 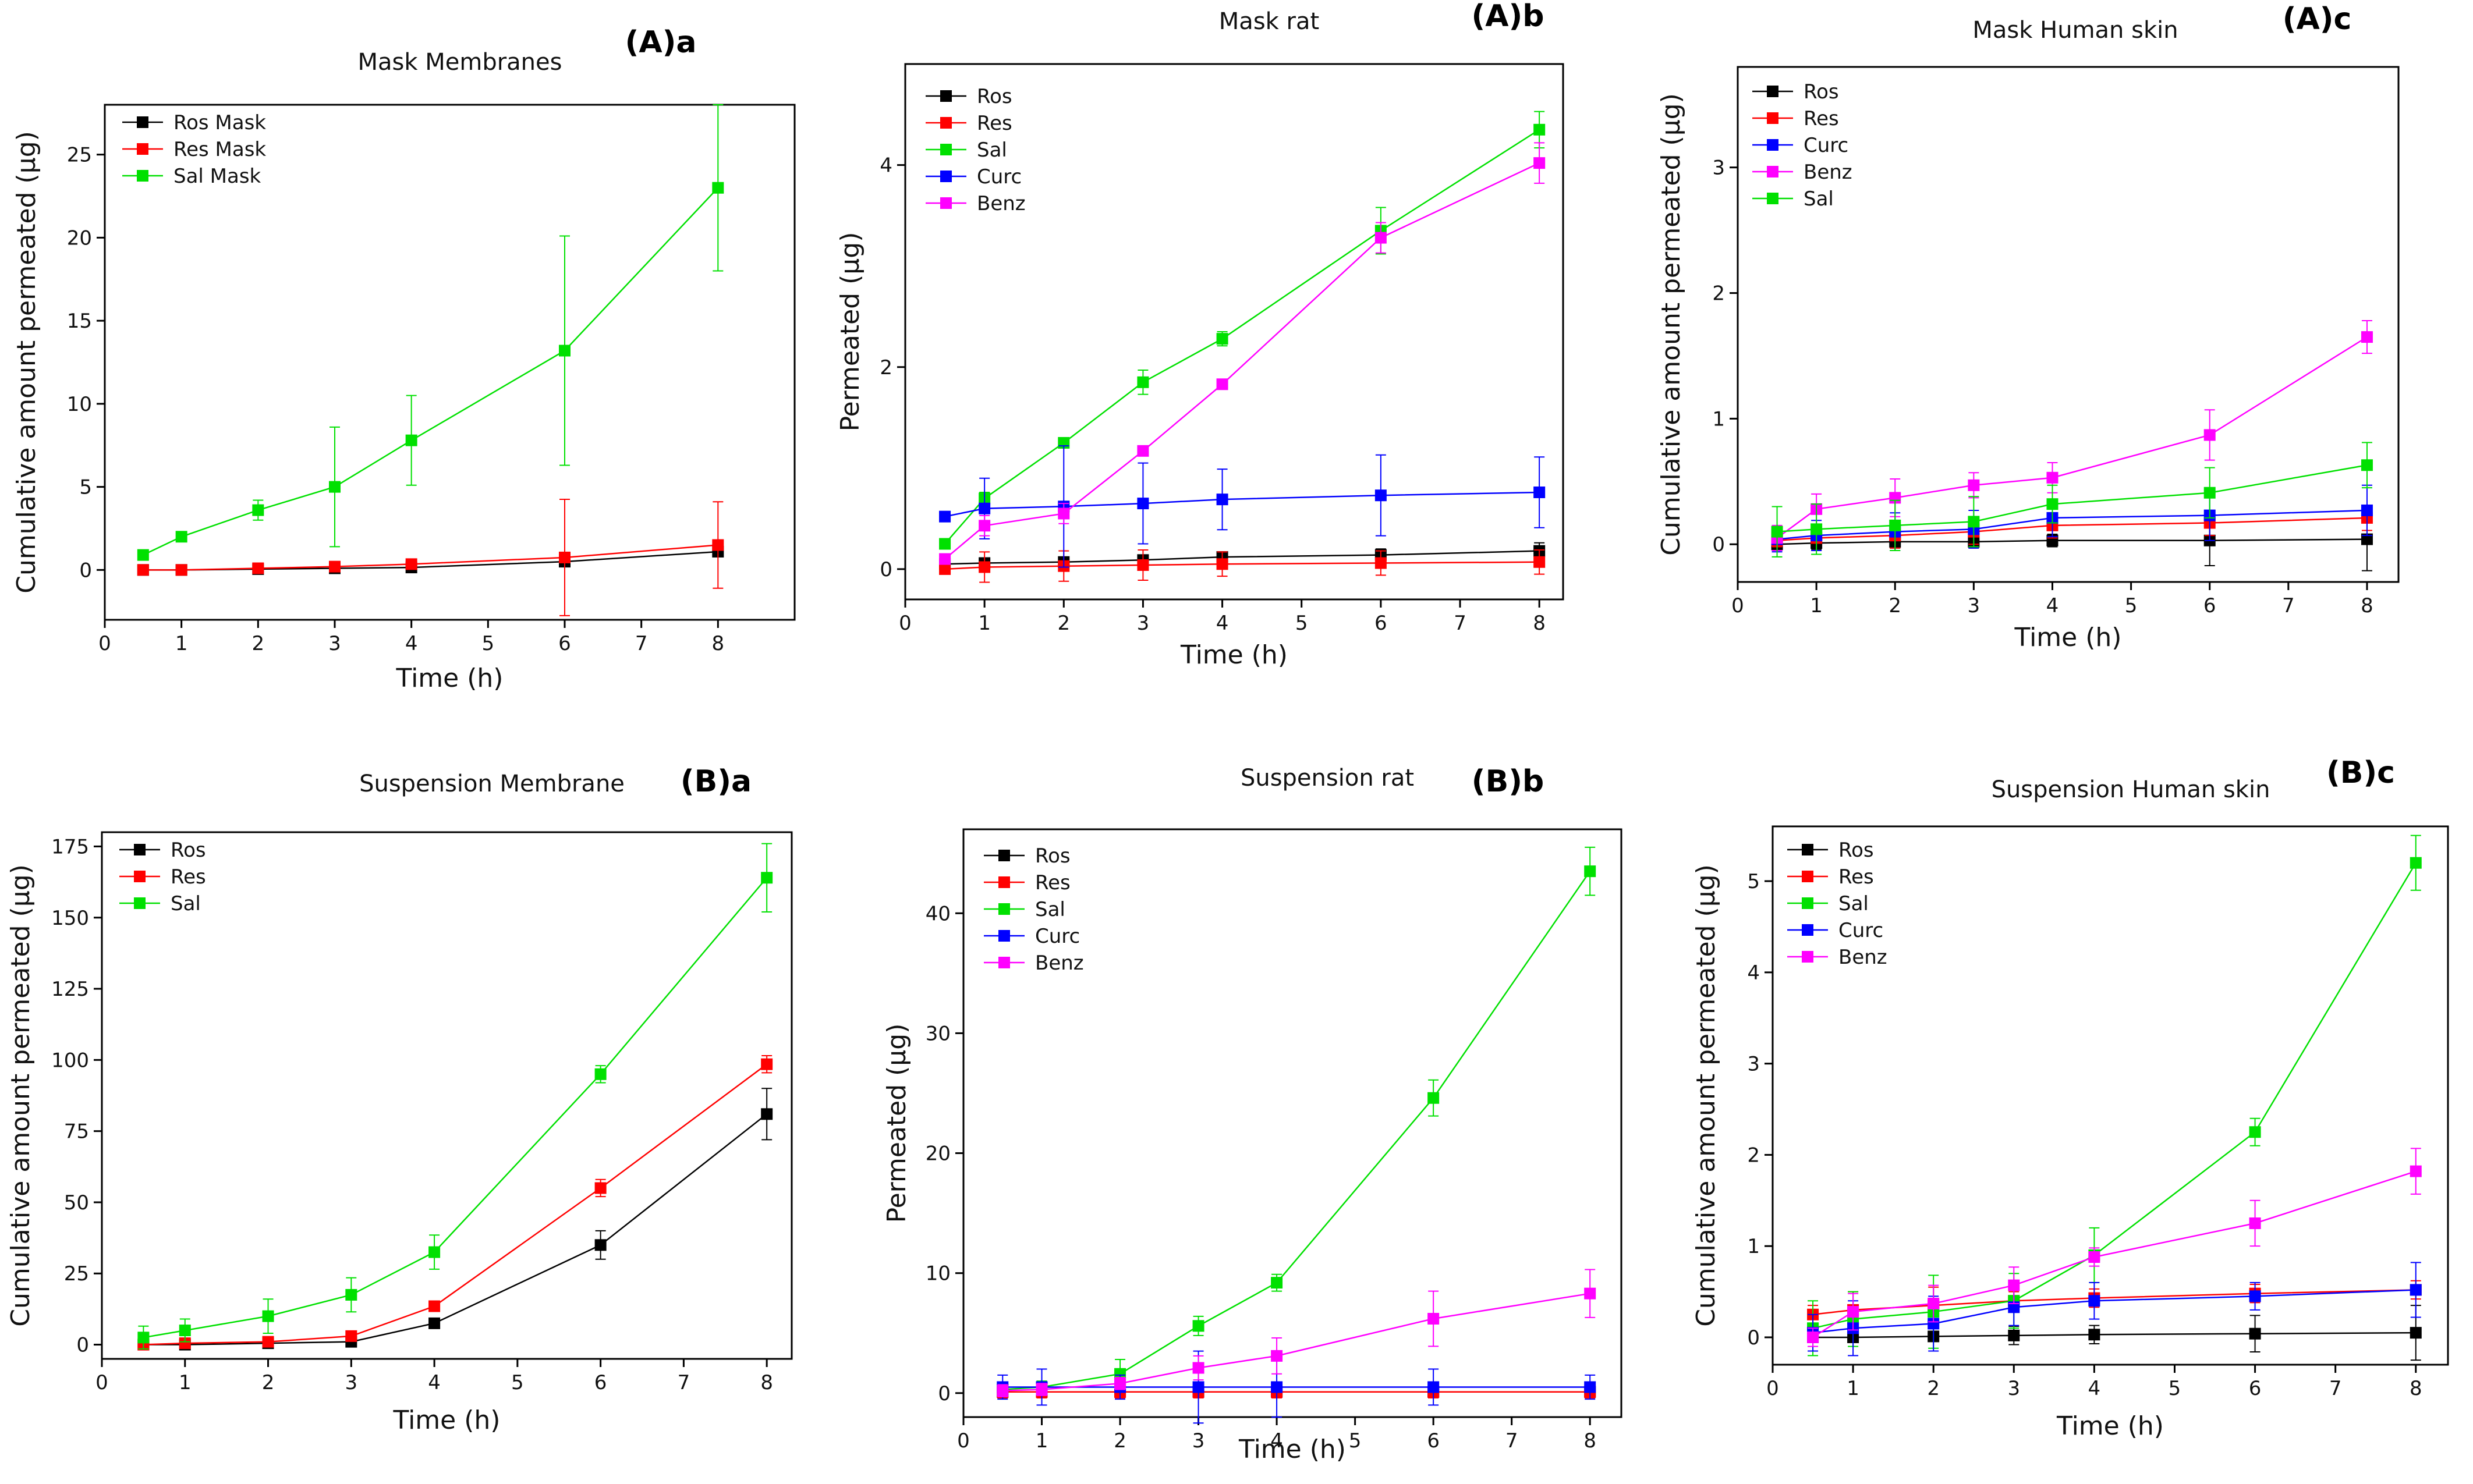 I want to click on series-res-mask, so click(x=431, y=557).